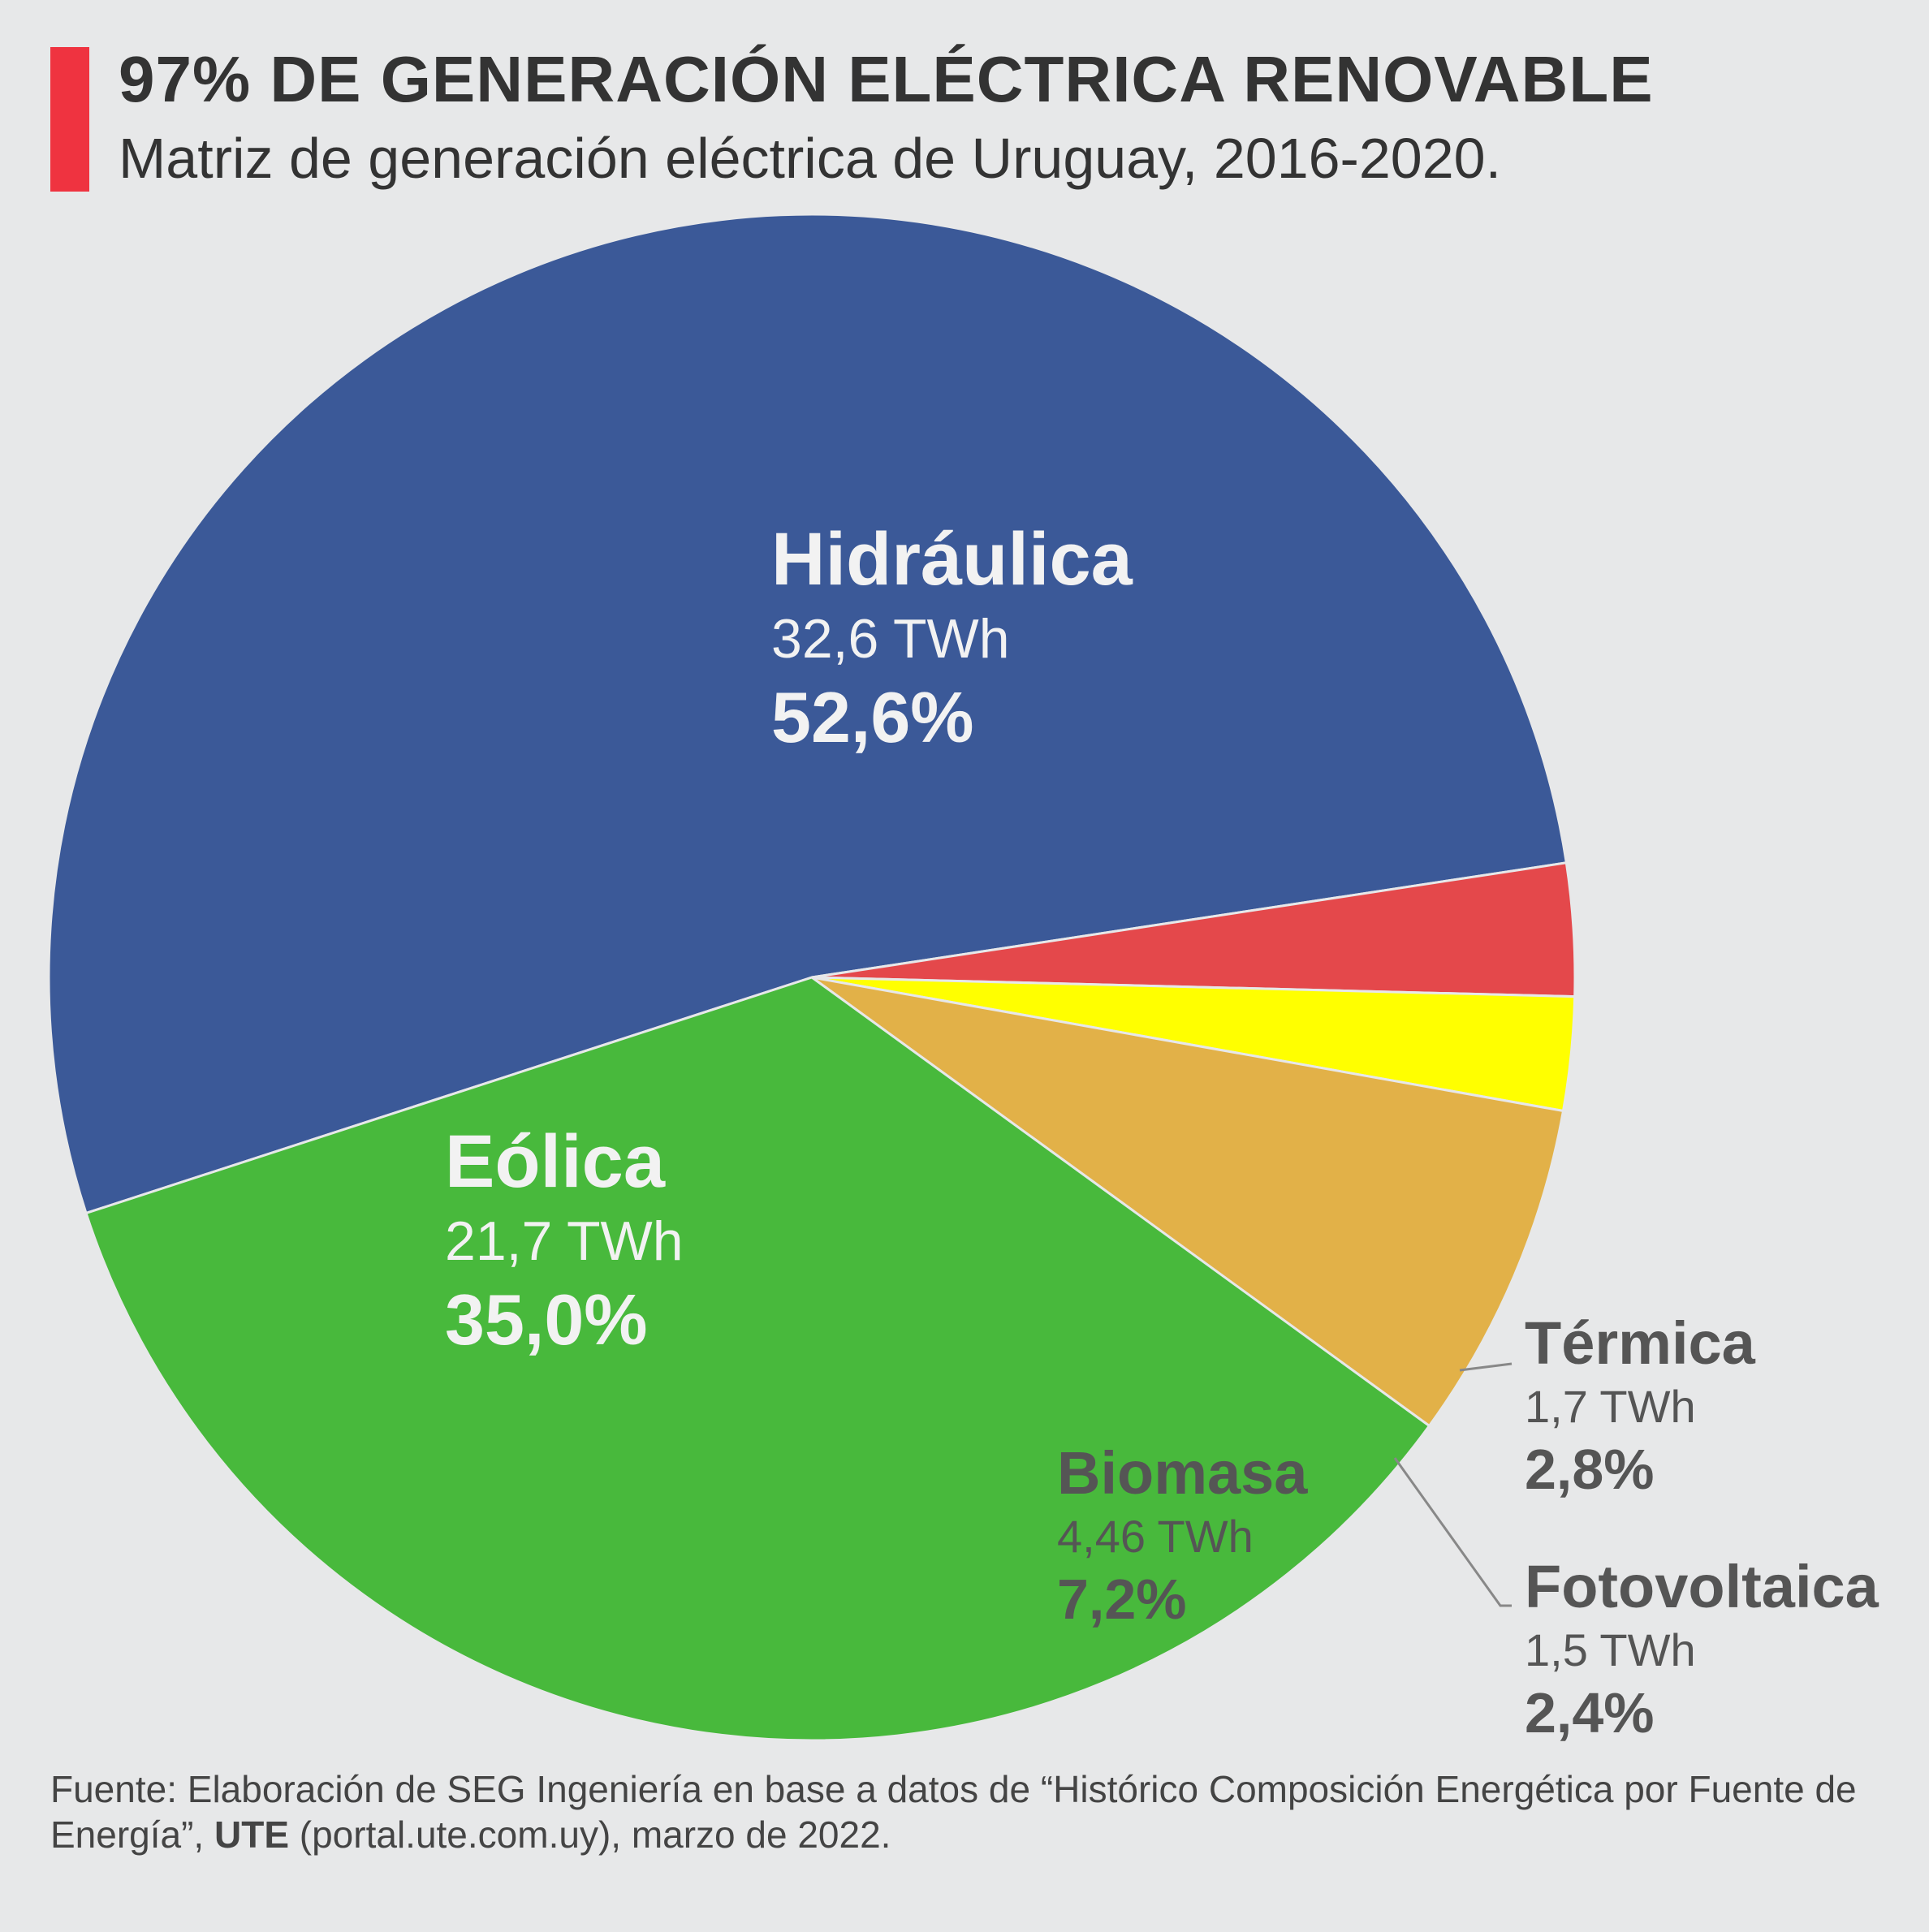 This screenshot has width=1929, height=1932. What do you see at coordinates (1610, 1406) in the screenshot?
I see `slice-value-termica: 1,7 TWh` at bounding box center [1610, 1406].